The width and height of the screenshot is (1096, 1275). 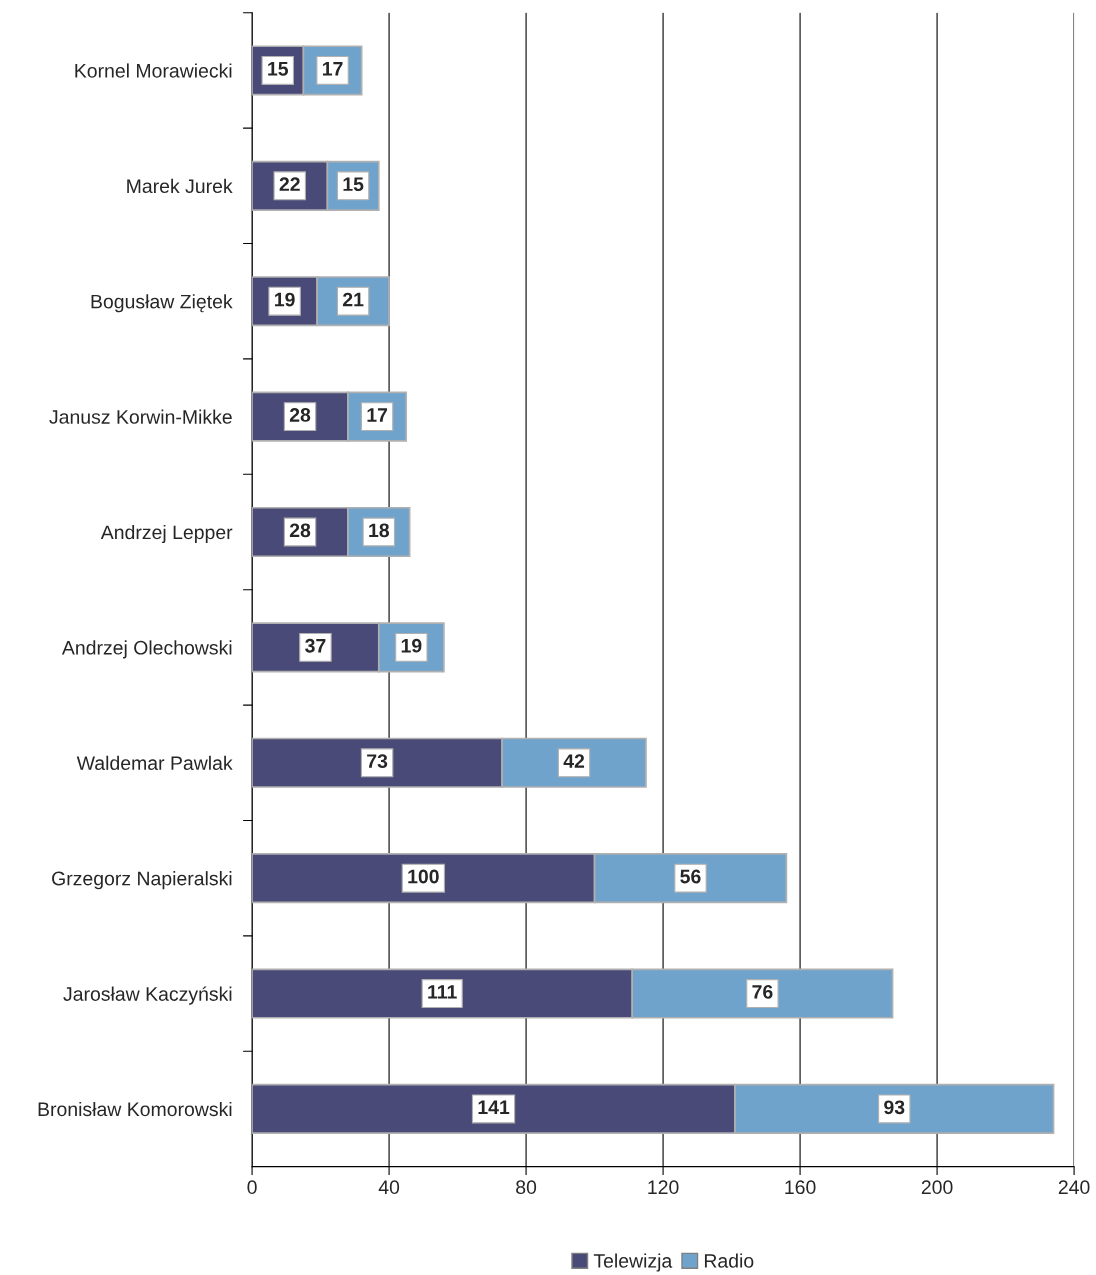 What do you see at coordinates (423, 876) in the screenshot?
I see `data-label: 100` at bounding box center [423, 876].